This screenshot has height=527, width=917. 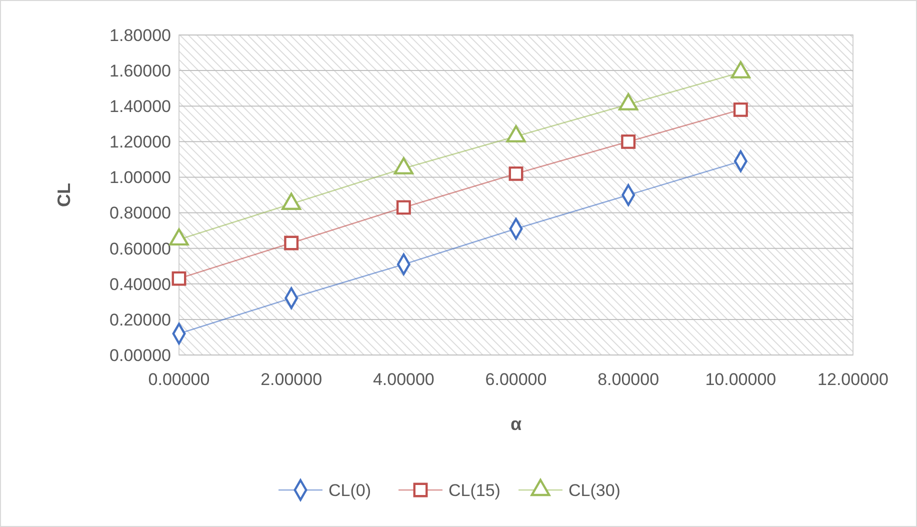 What do you see at coordinates (140, 142) in the screenshot?
I see `y-tick-label: 1.20000` at bounding box center [140, 142].